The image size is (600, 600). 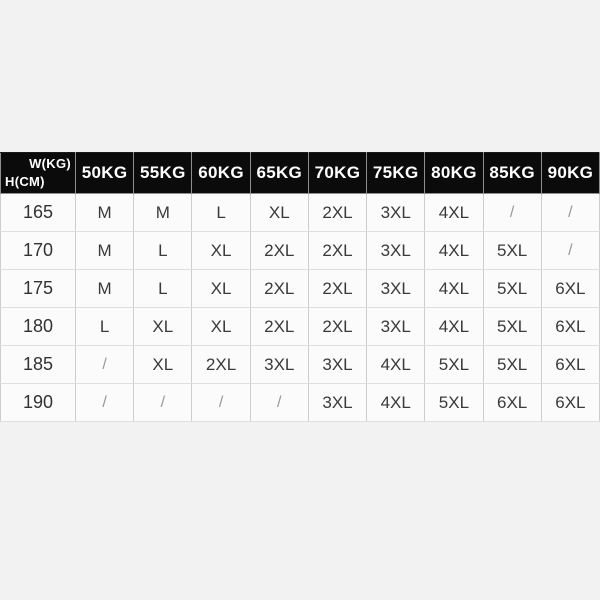 I want to click on height-cell: 165, so click(x=38, y=212).